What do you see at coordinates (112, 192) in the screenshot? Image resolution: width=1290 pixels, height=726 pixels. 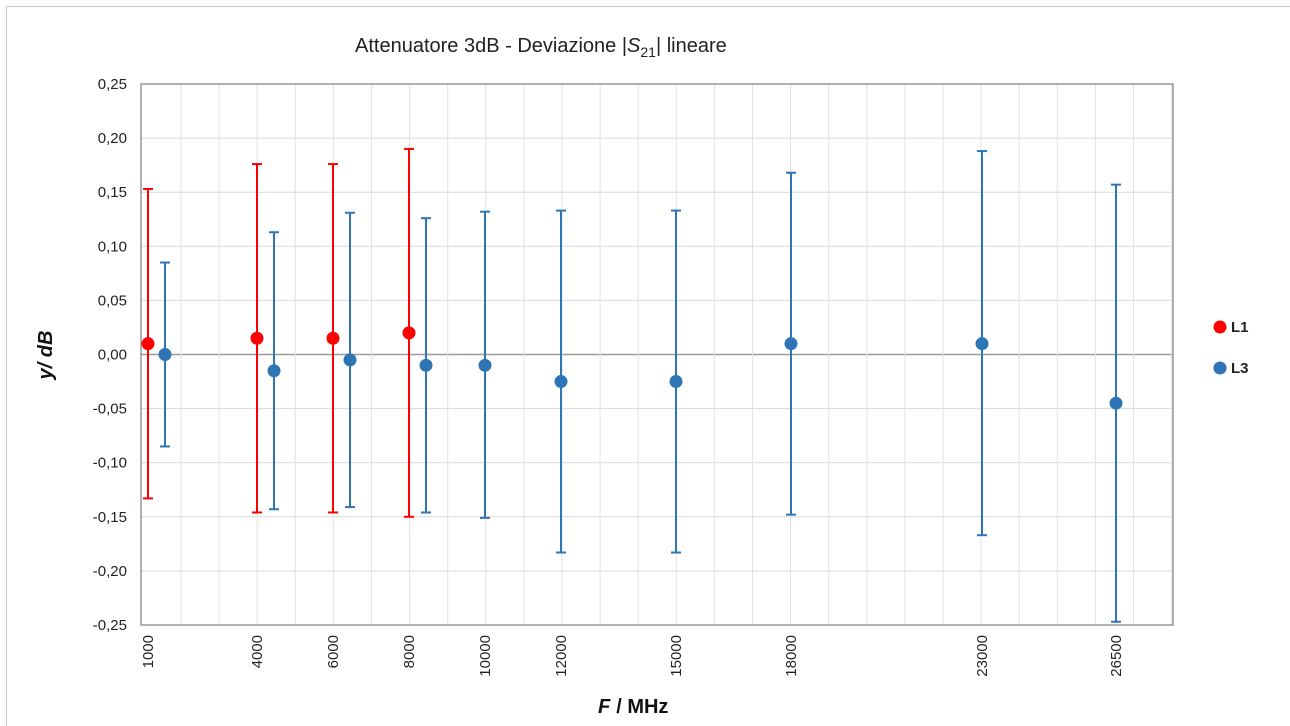 I see `y-tick-label: 0,15` at bounding box center [112, 192].